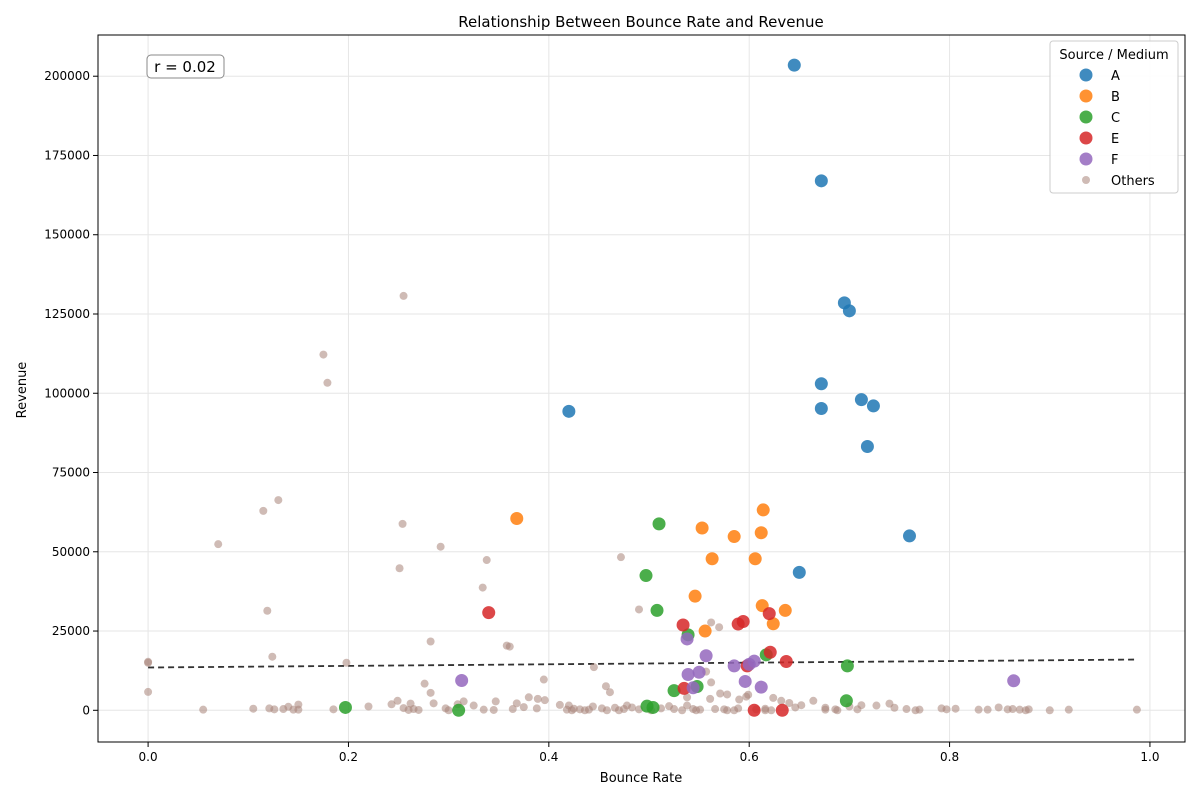 The height and width of the screenshot is (800, 1200). I want to click on correlation-annotation: r = 0.02, so click(185, 66).